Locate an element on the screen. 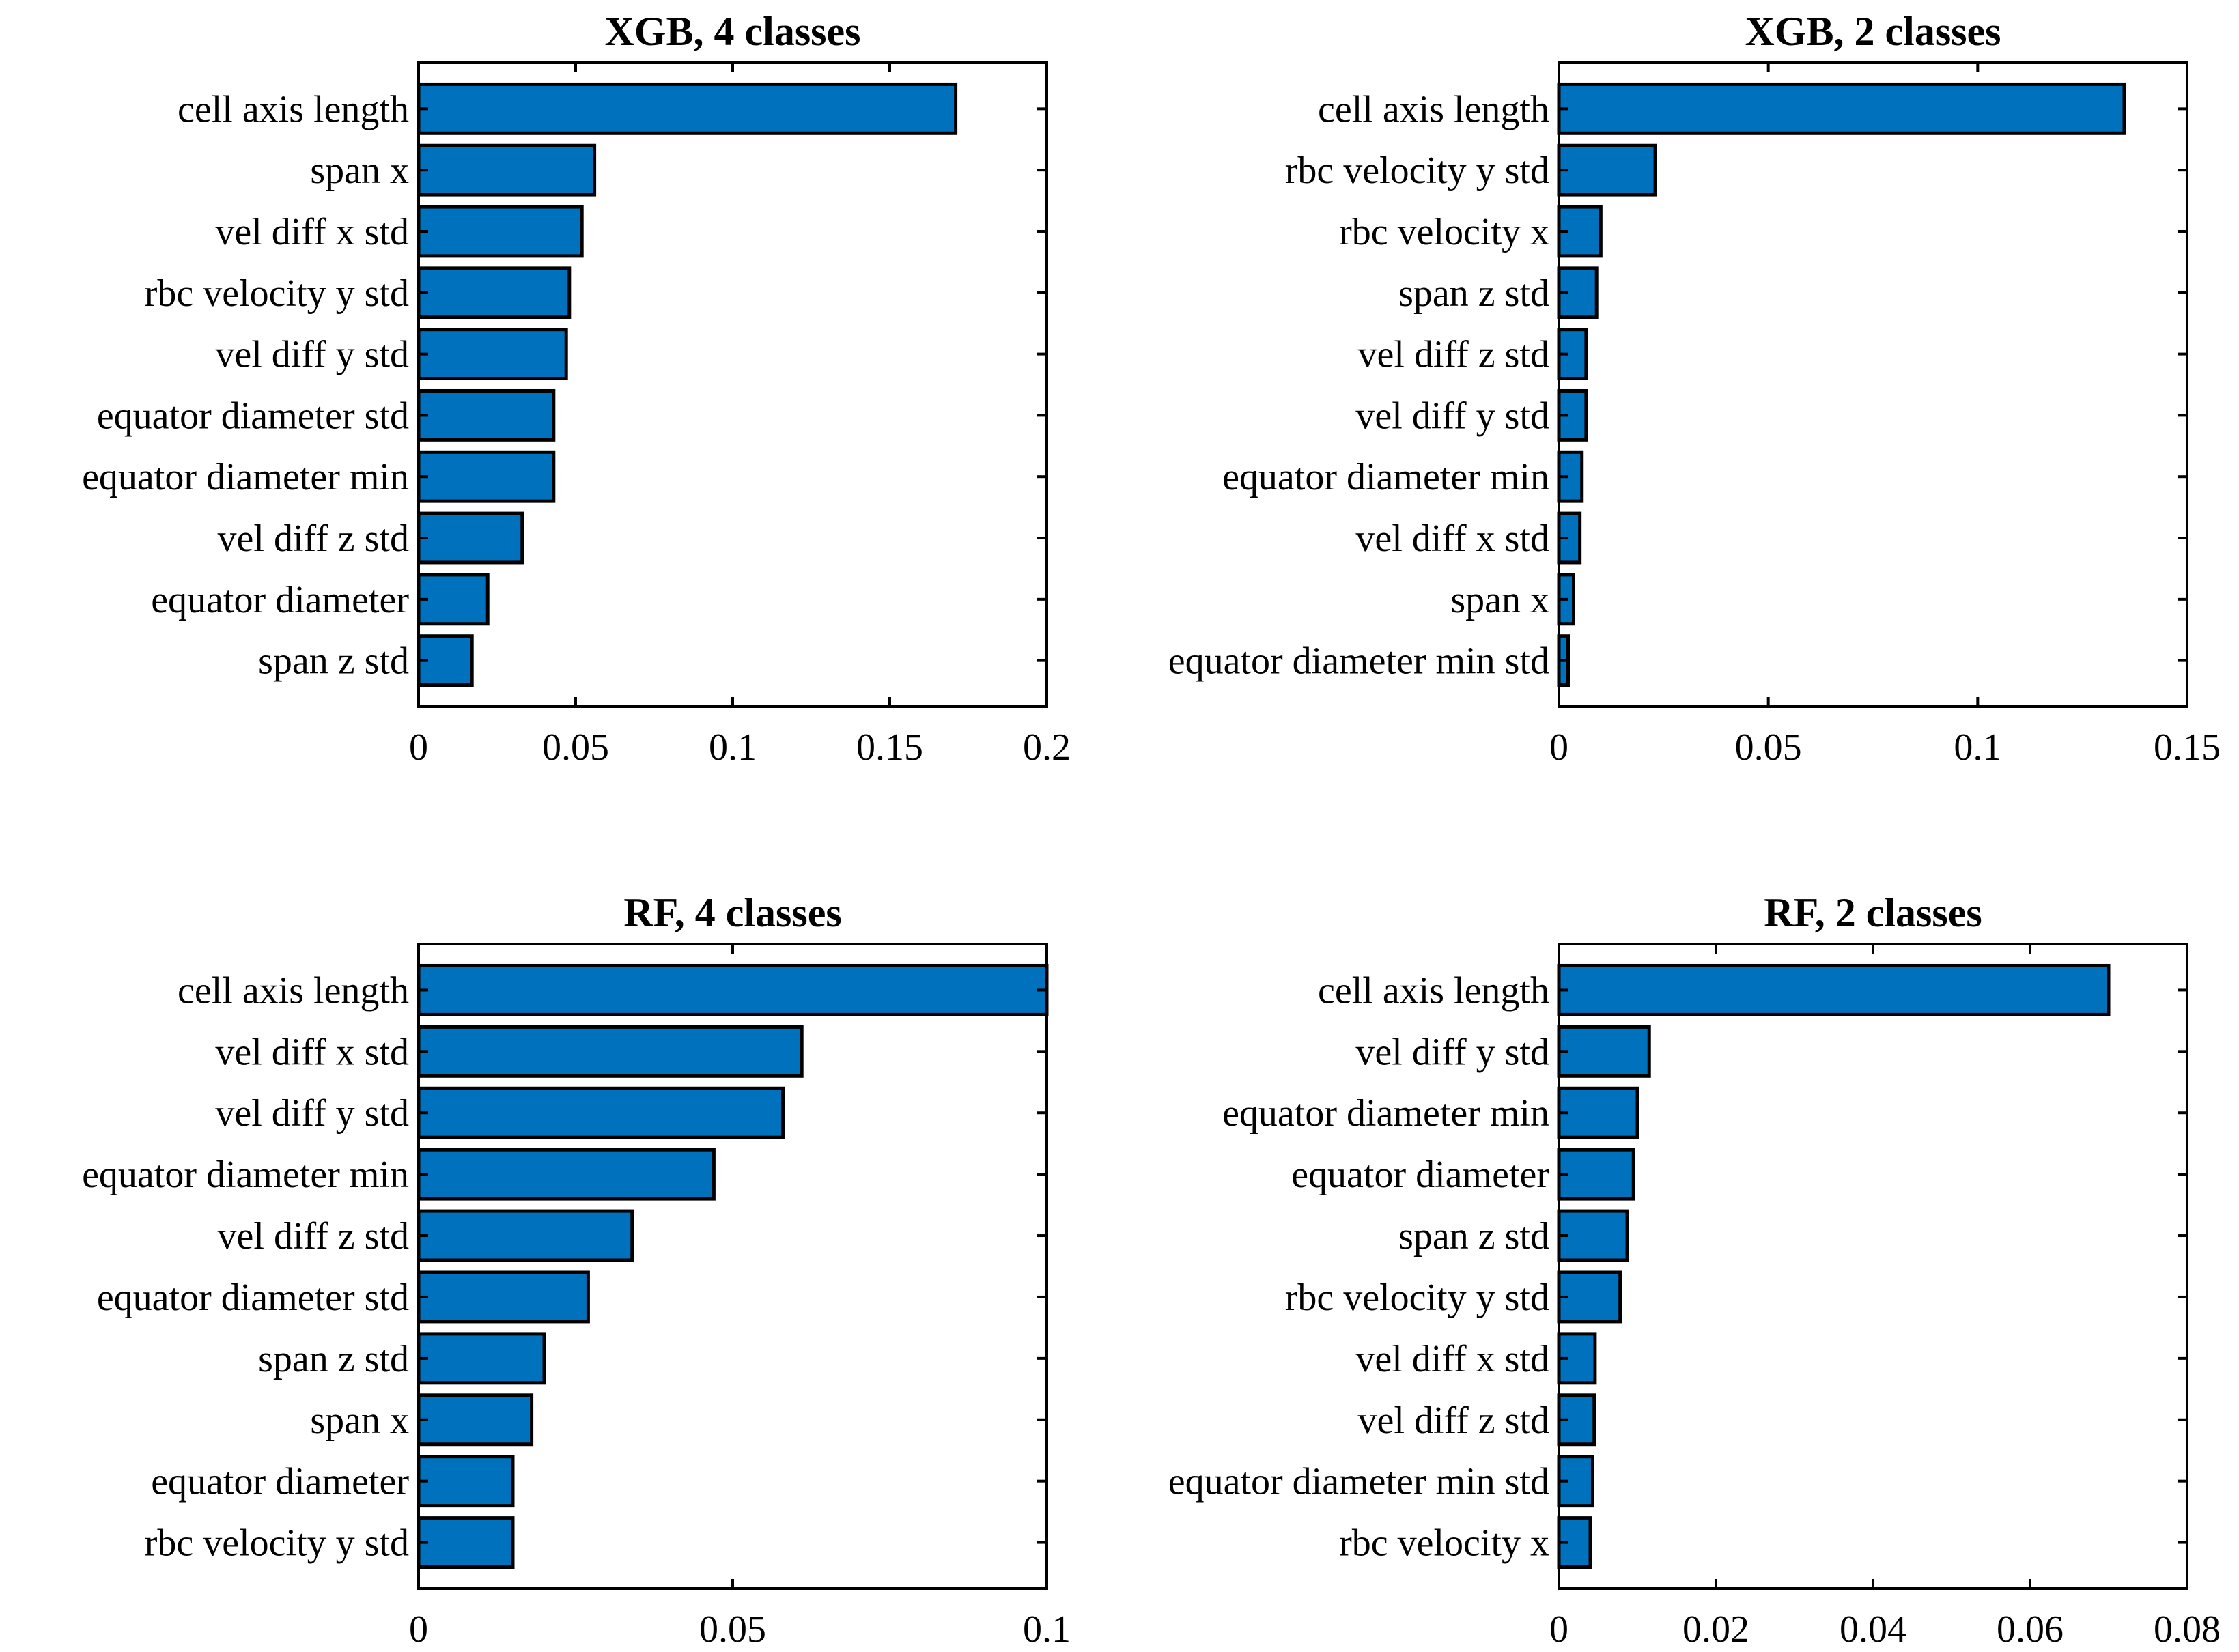 Image resolution: width=2239 pixels, height=1652 pixels. x-tick-label: 0.04 is located at coordinates (1873, 1630).